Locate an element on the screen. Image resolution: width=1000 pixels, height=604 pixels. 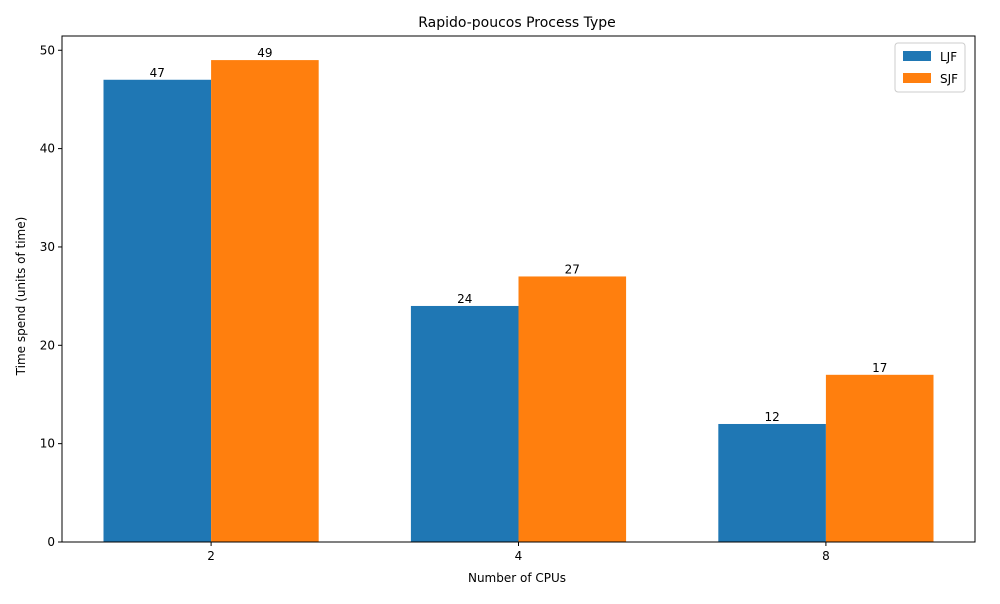
y-axis-label: Time spend (units of time) is located at coordinates (21, 297).